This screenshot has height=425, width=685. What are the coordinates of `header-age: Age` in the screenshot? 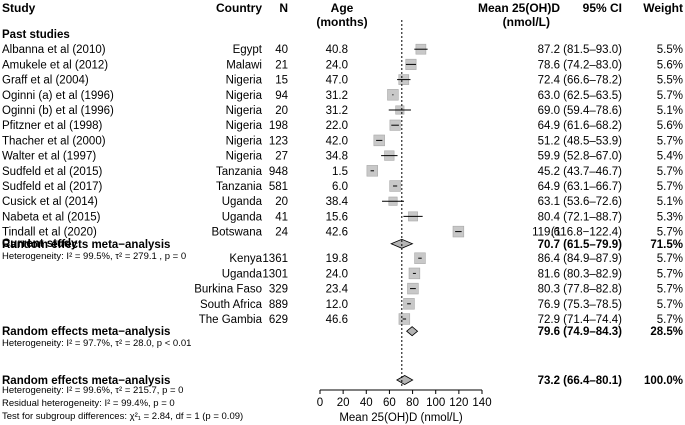 It's located at (342, 8).